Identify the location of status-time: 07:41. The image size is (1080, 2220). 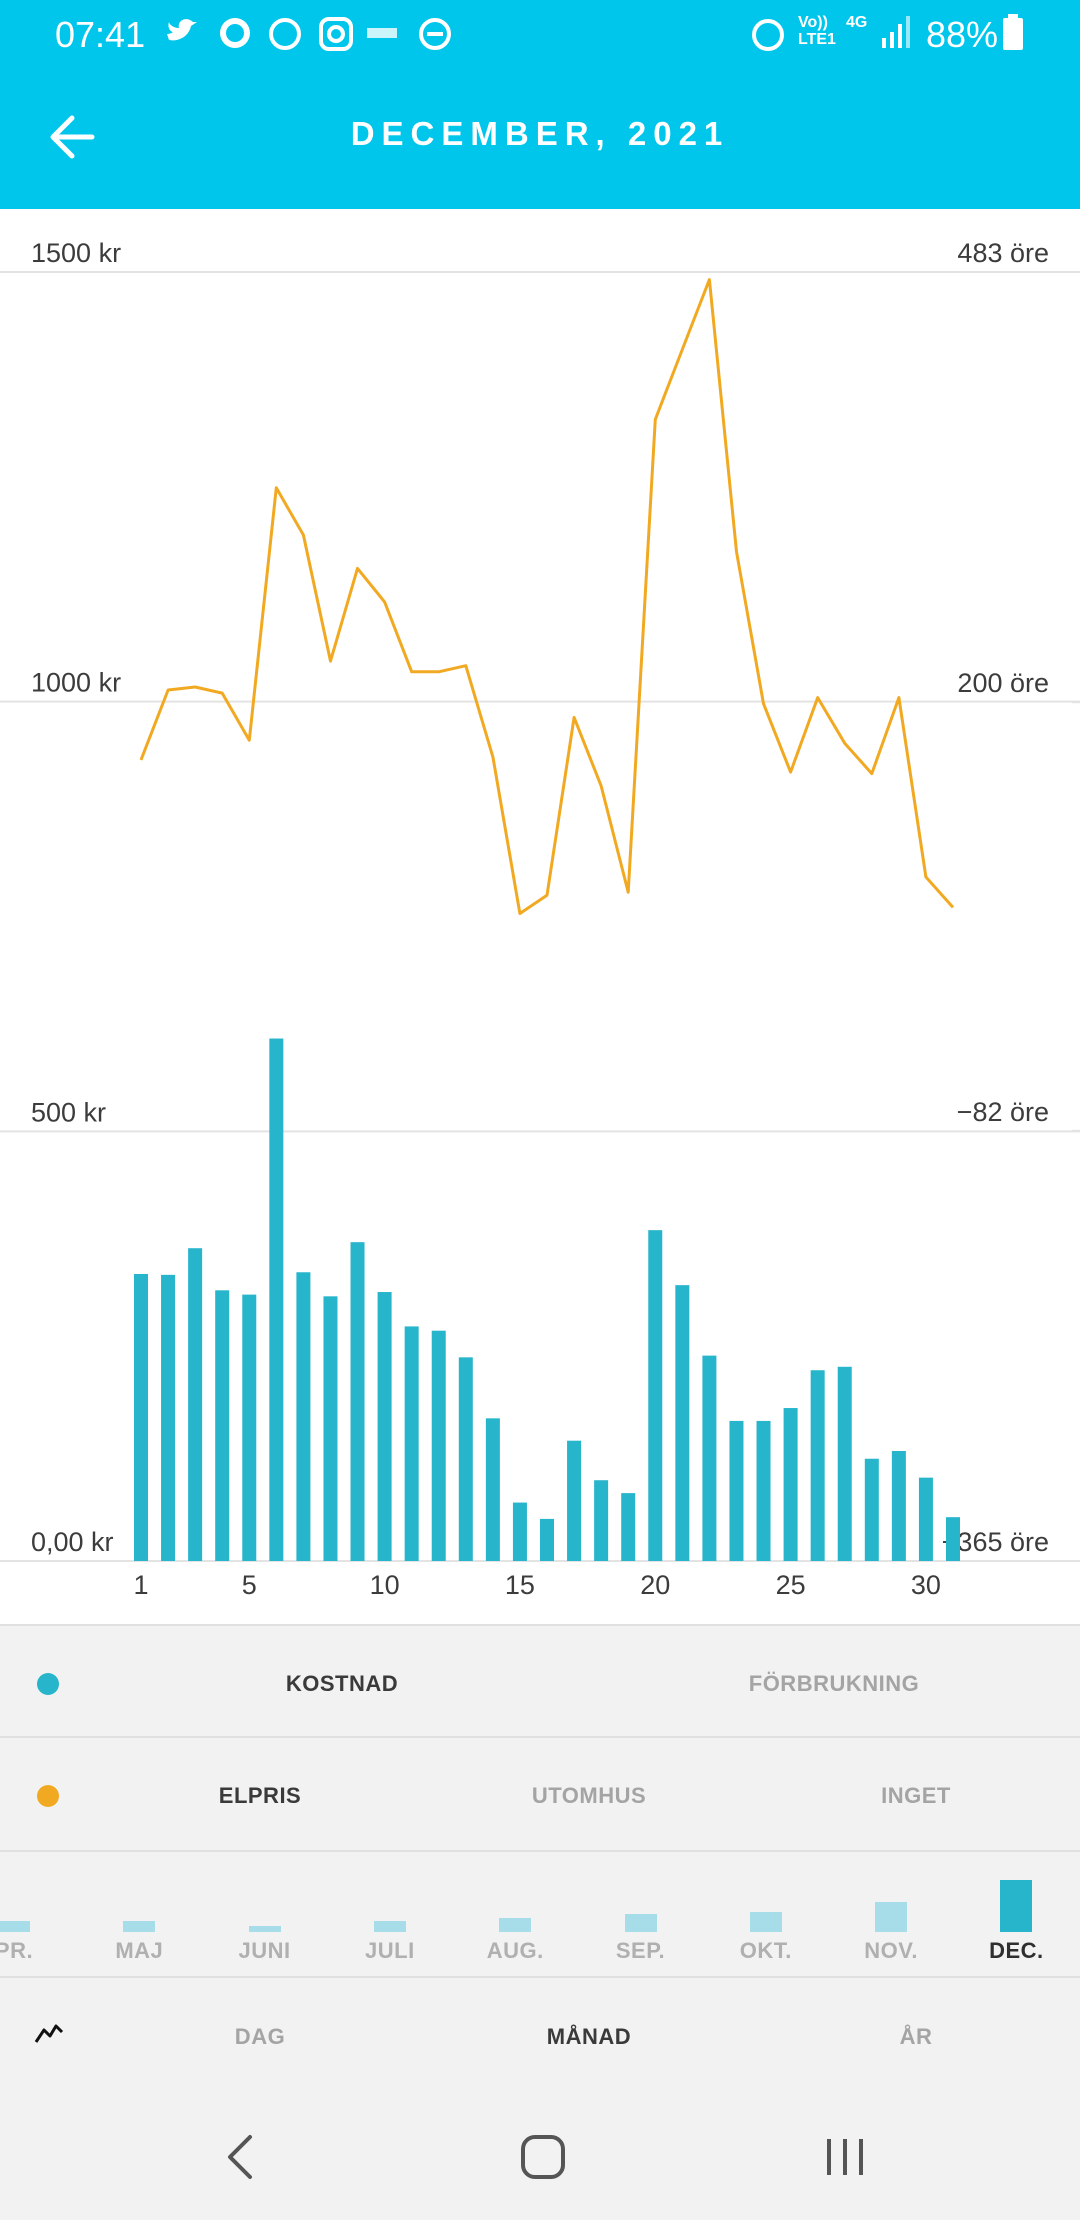
(100, 34).